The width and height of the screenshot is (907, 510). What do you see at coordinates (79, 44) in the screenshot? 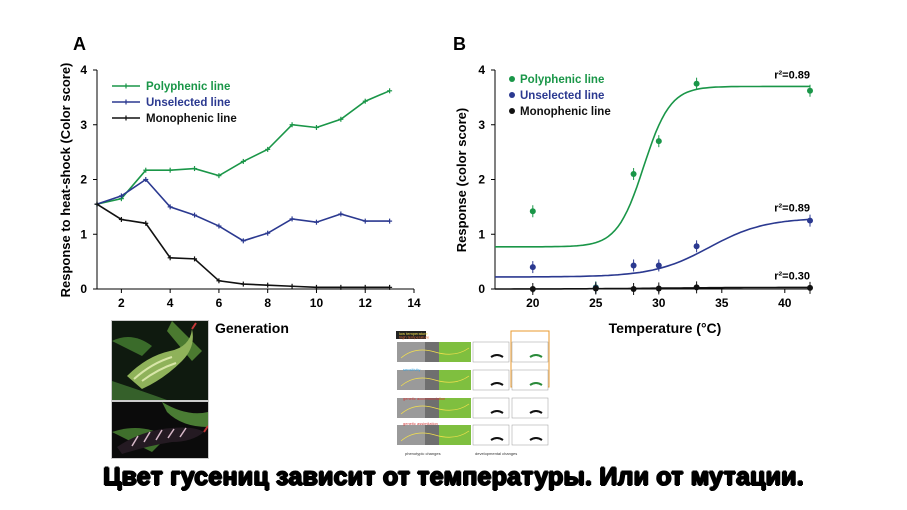
I see `panel-a-letter: A` at bounding box center [79, 44].